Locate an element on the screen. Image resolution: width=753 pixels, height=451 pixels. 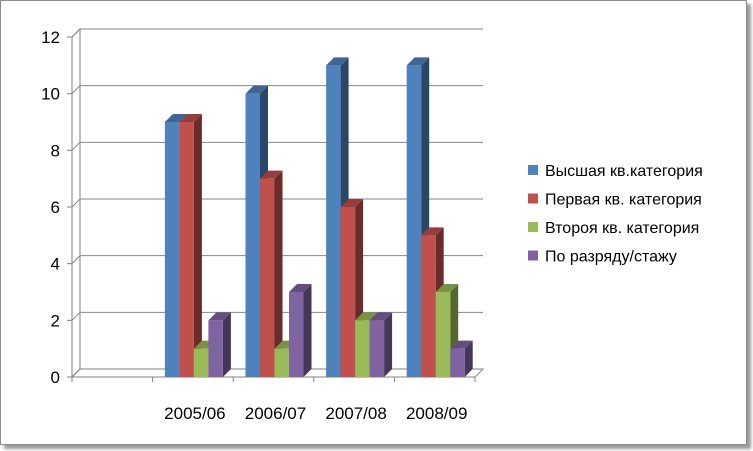
y-axis-ticks: 0 2 4 6 8 10 12 is located at coordinates (56, 207).